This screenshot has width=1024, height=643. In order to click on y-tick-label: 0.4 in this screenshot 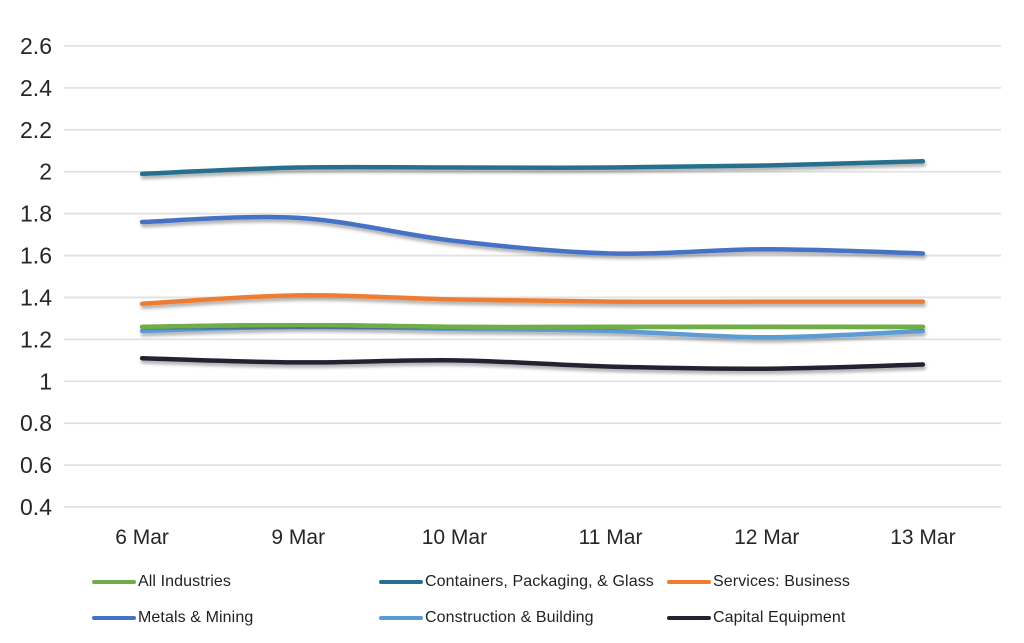, I will do `click(36, 507)`.